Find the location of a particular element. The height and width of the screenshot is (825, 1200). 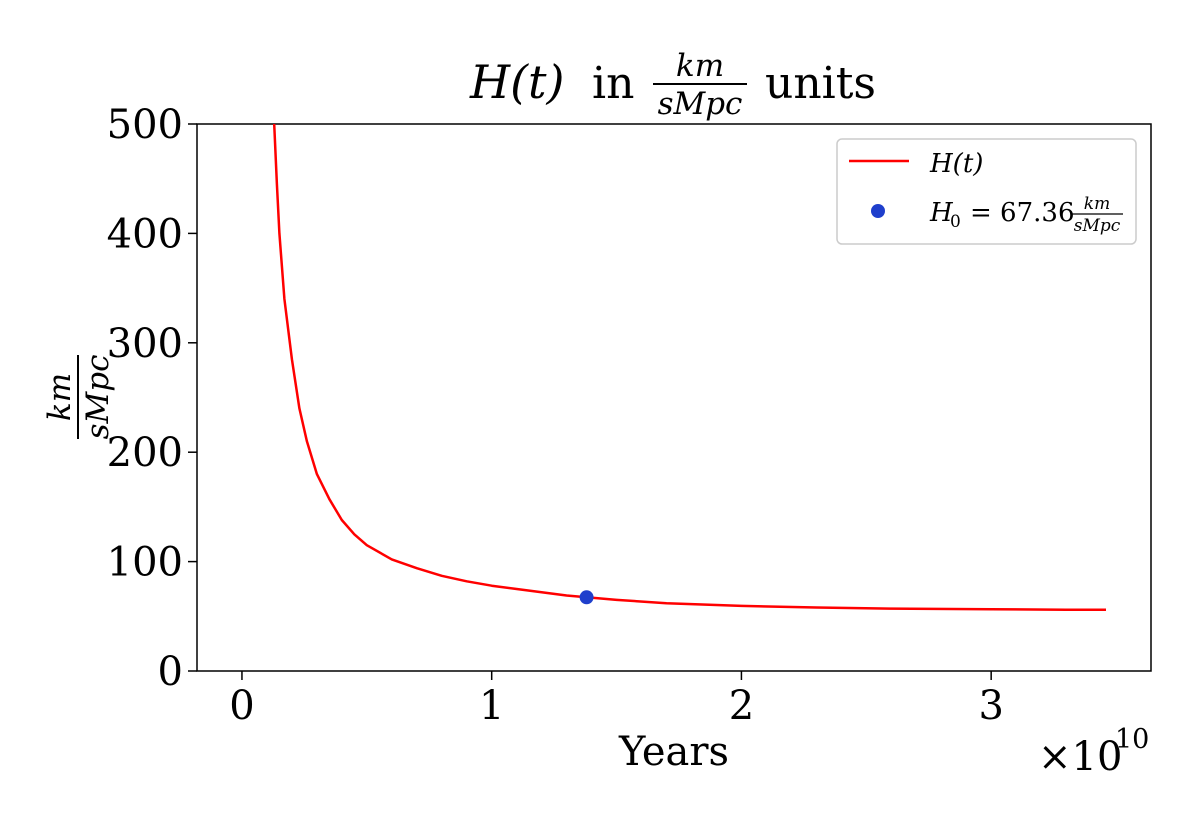

title-frac-num: km is located at coordinates (700, 66).